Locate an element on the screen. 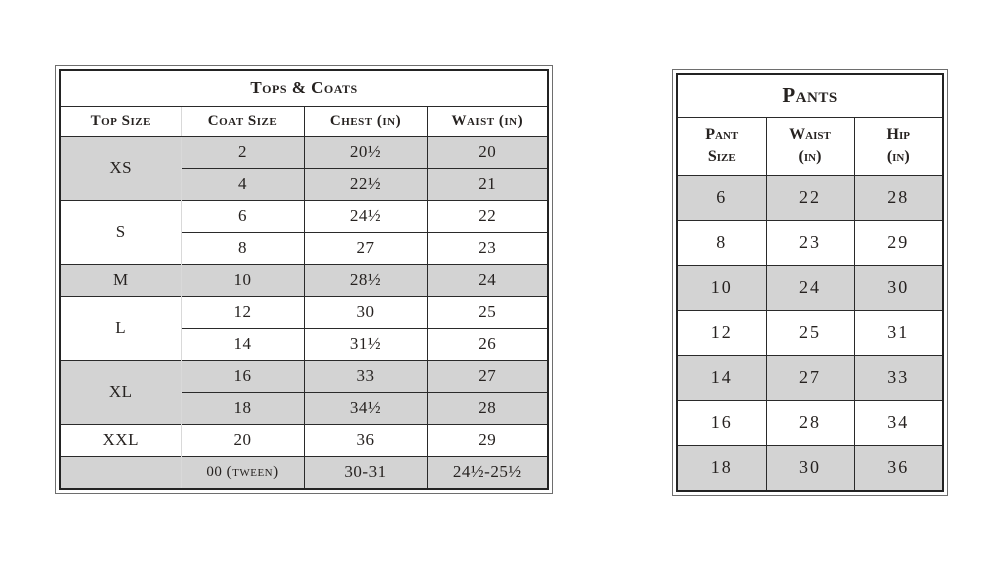 This screenshot has width=1000, height=563. hip-cell: 28 is located at coordinates (898, 197).